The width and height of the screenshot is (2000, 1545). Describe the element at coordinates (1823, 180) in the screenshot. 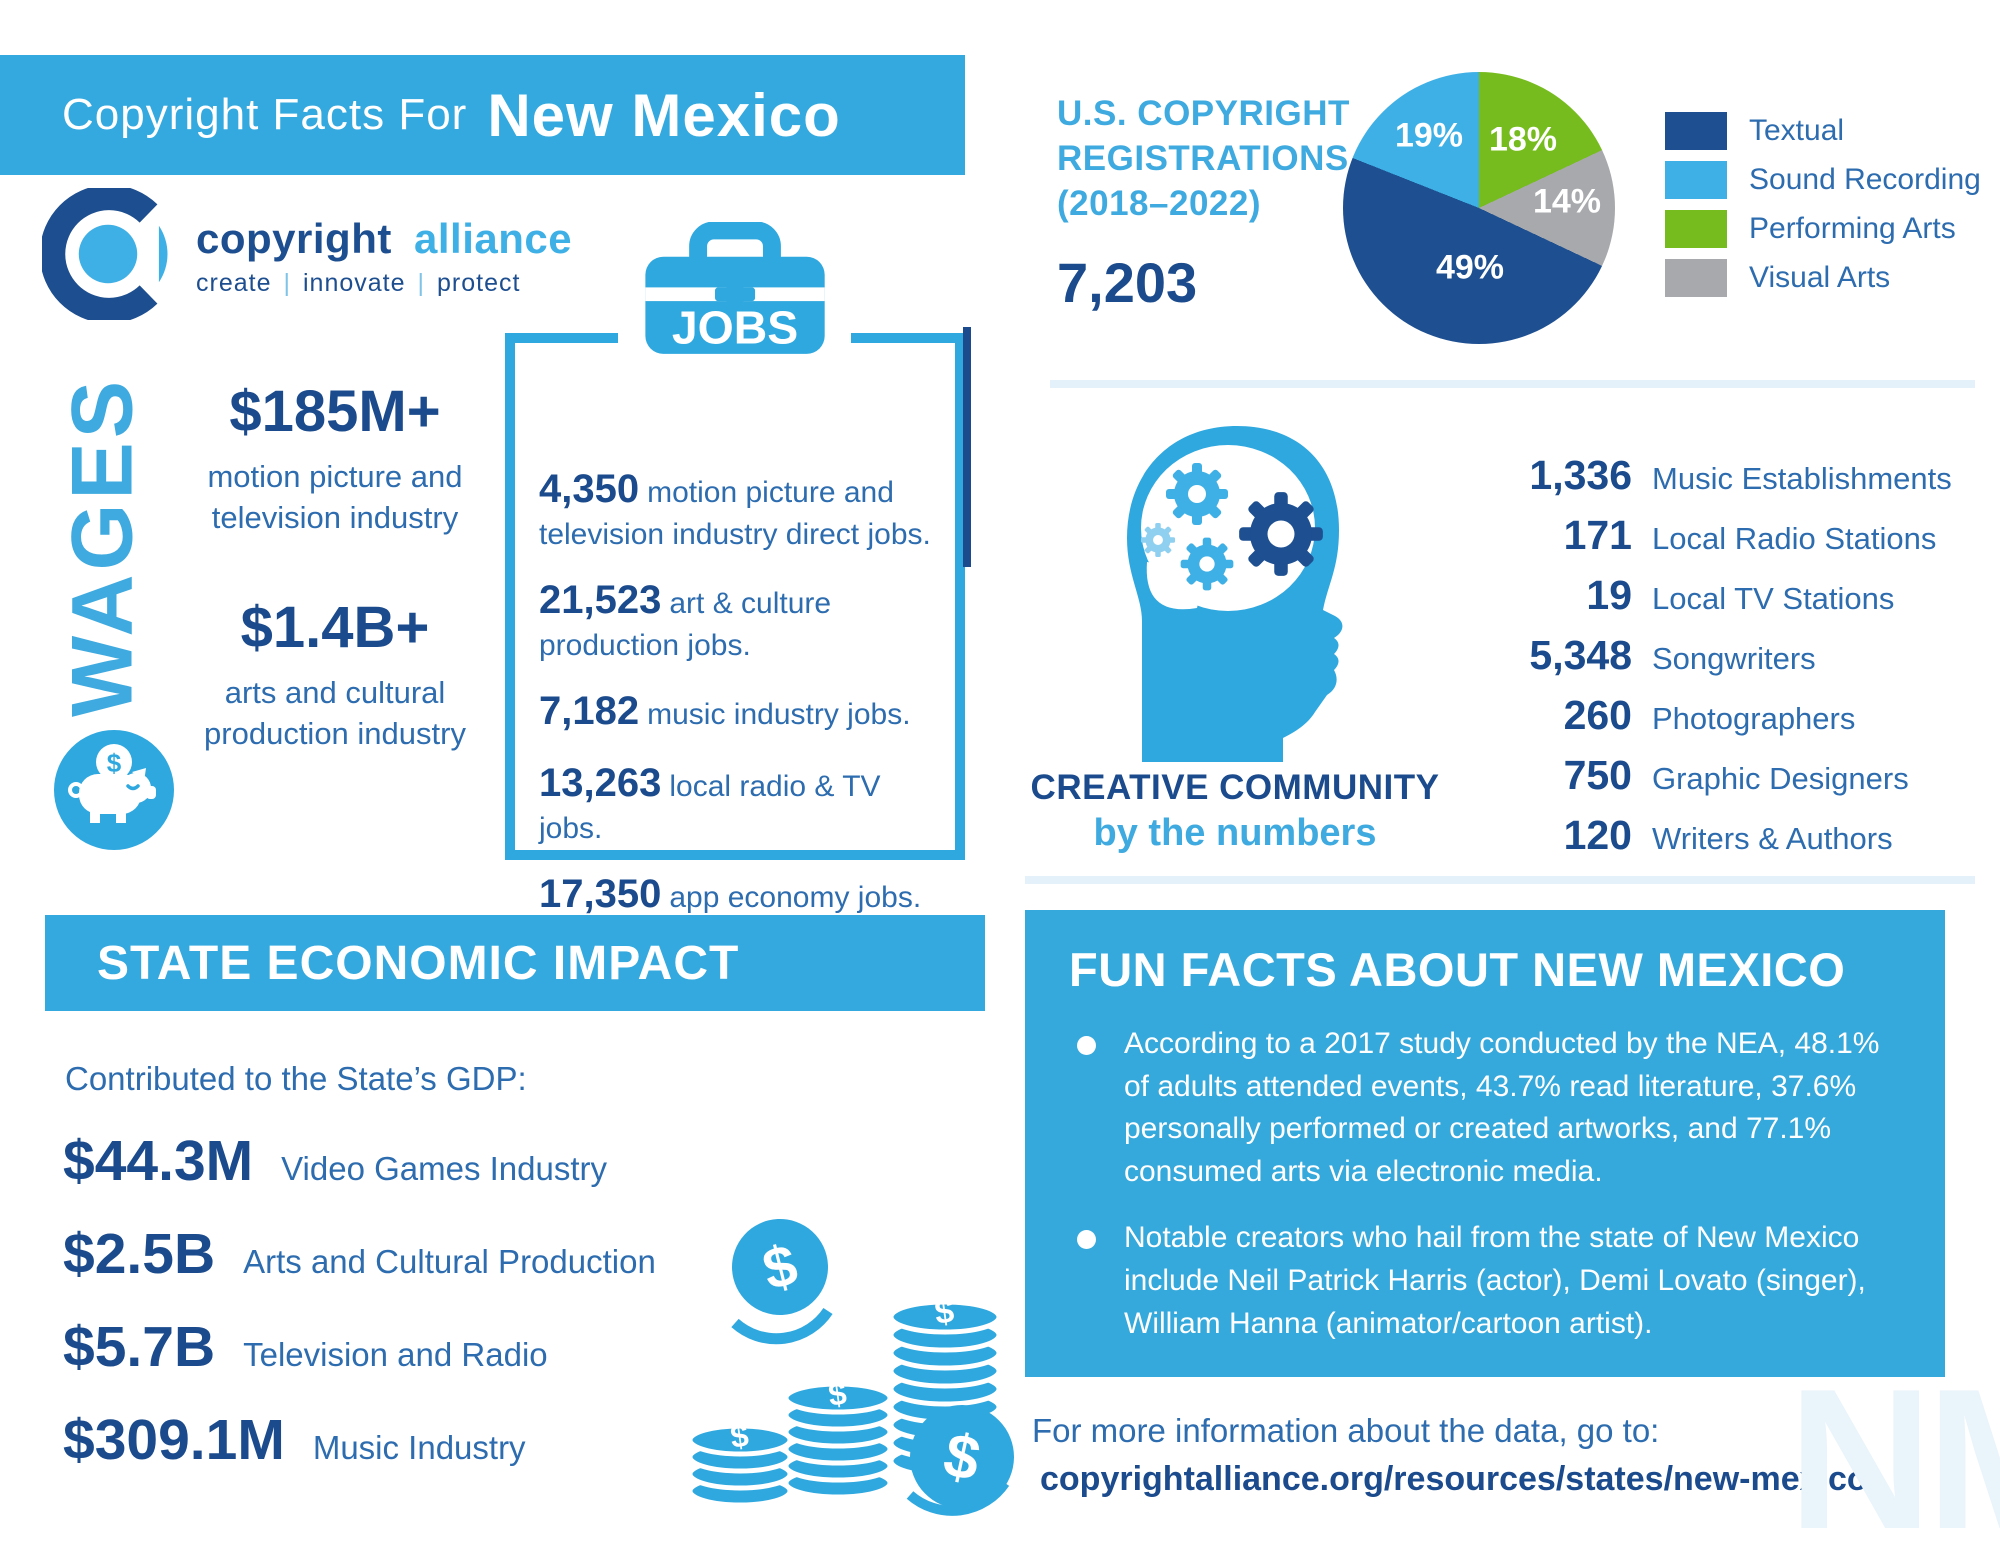

I see `legend-item: Sound Recording` at that location.